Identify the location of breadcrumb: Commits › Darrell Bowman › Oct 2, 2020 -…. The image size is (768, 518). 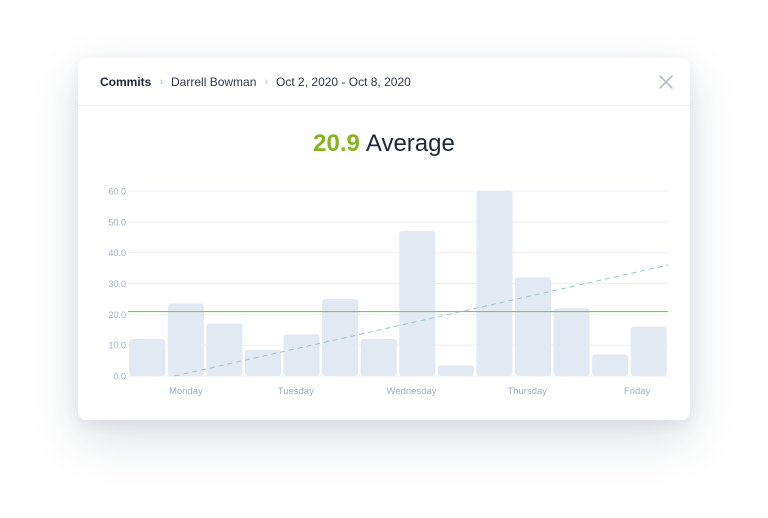
(384, 82).